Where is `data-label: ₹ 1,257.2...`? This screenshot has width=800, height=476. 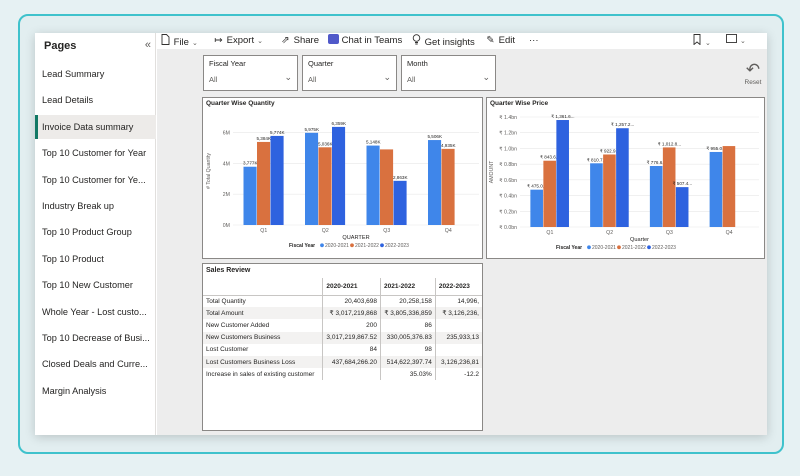
data-label: ₹ 1,257.2... is located at coordinates (622, 124).